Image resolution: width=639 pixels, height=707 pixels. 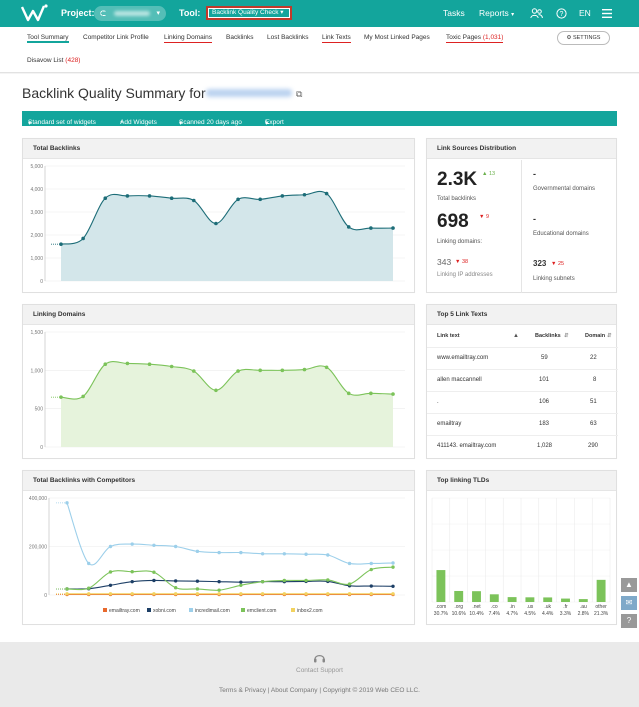 What do you see at coordinates (465, 275) in the screenshot?
I see `linking-ip-label: Linking IP addresses` at bounding box center [465, 275].